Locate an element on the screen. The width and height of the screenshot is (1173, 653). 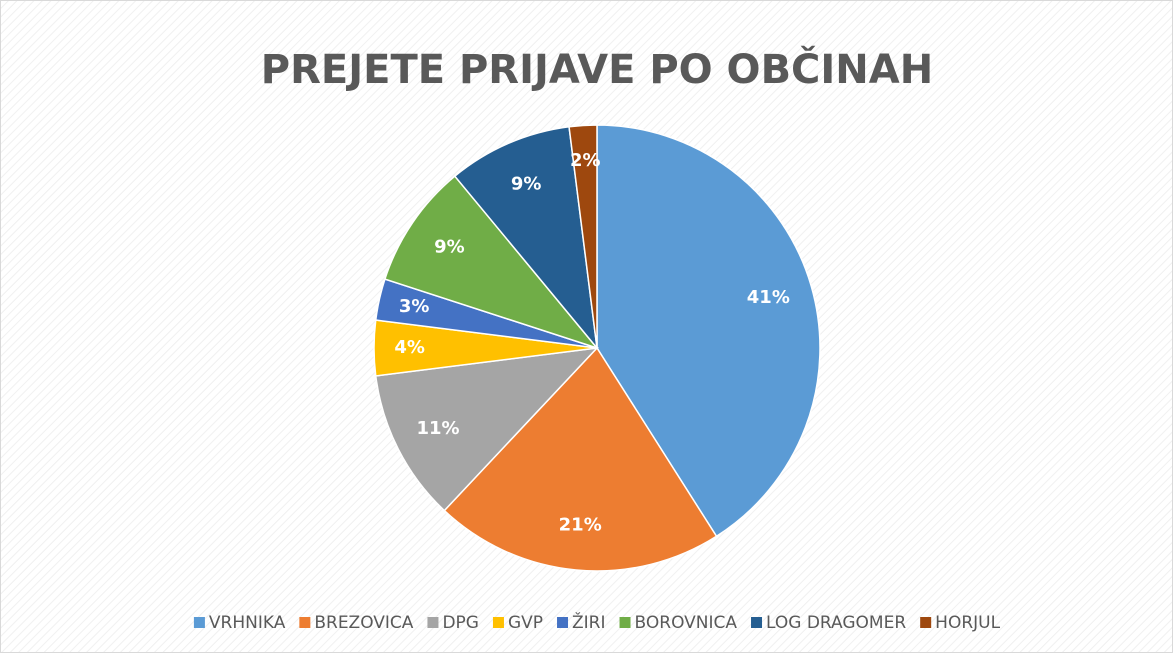
legend-label: GVP is located at coordinates (525, 623).